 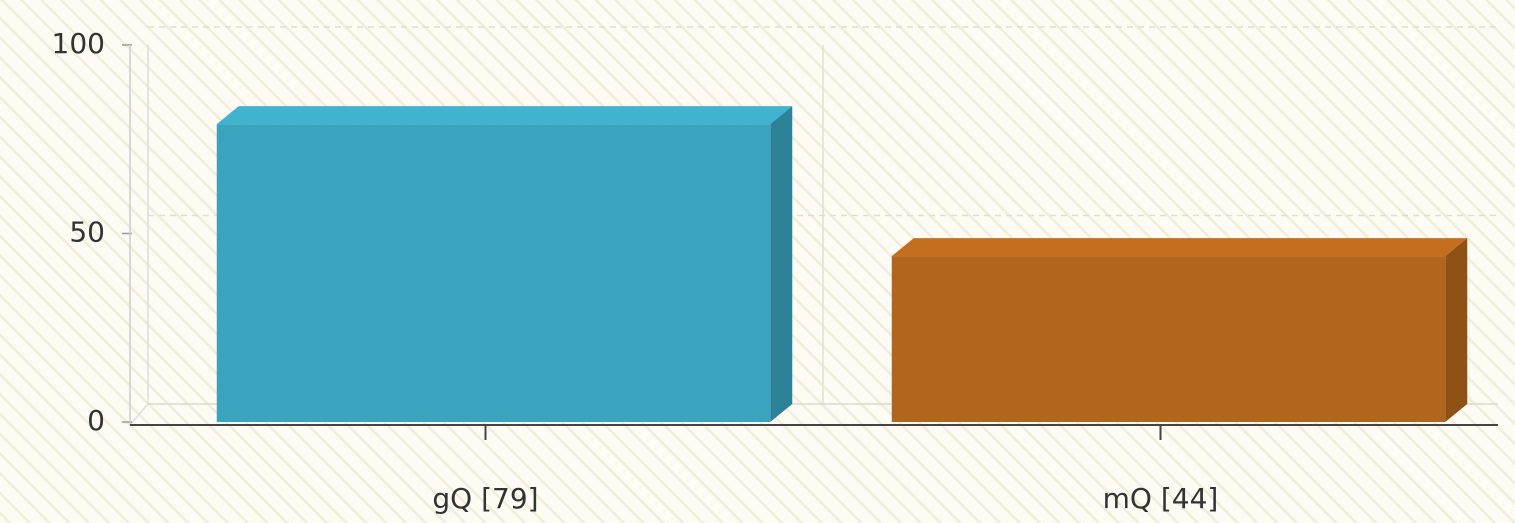 I want to click on y-tick-label: 0, so click(x=96, y=420).